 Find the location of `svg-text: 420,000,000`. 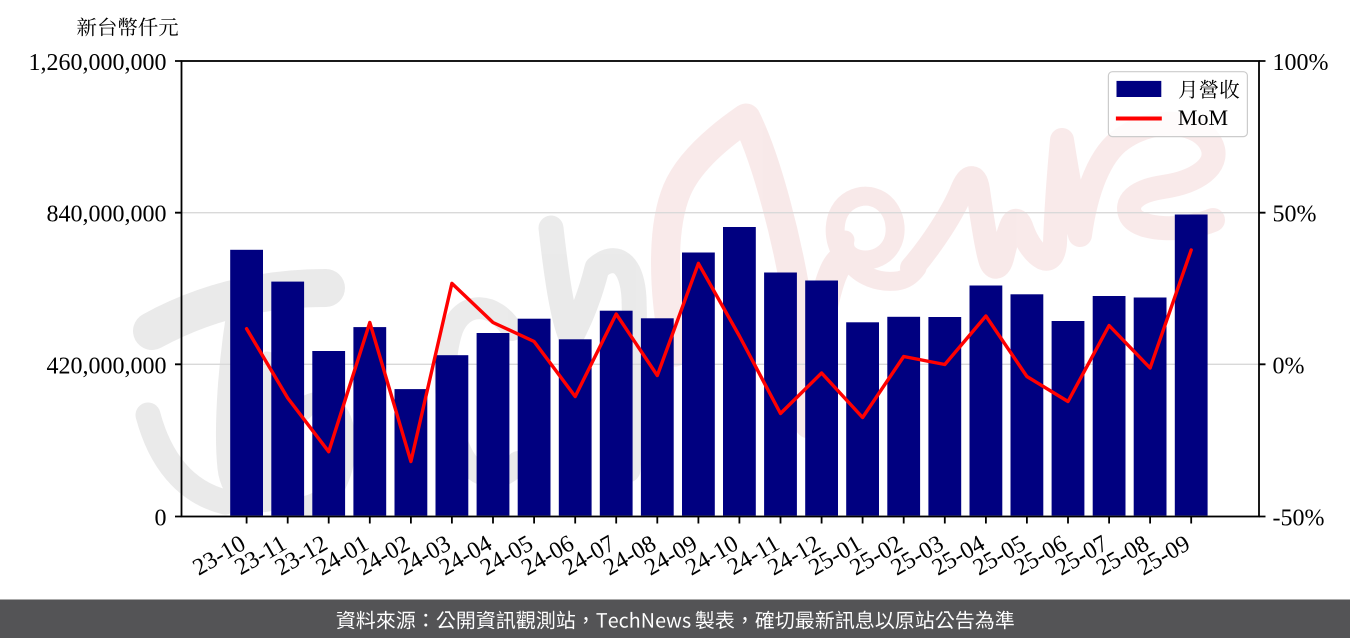

svg-text: 420,000,000 is located at coordinates (107, 366).